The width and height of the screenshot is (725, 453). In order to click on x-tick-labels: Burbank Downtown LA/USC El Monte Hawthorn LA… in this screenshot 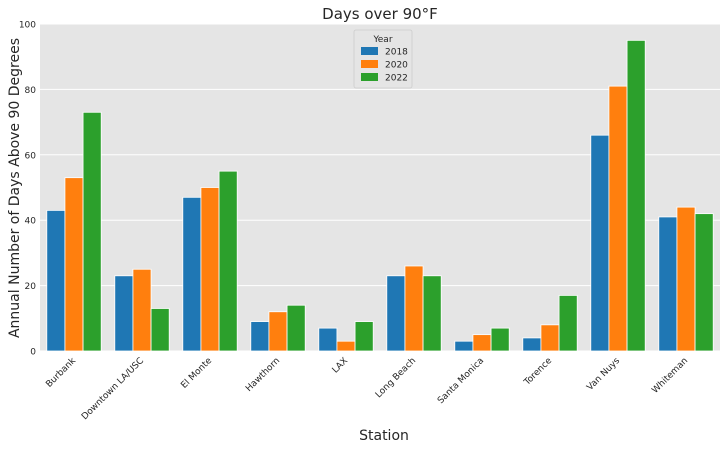, I will do `click(367, 389)`.